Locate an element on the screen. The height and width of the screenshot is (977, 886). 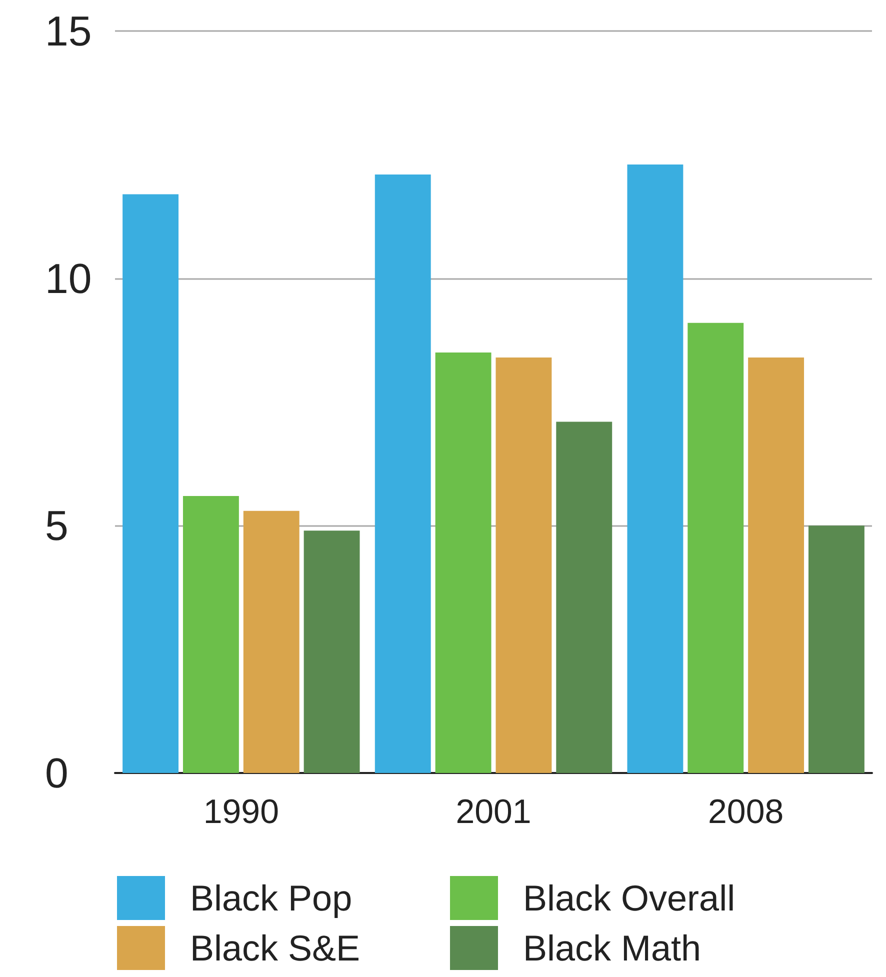
legend-label: Black Overall is located at coordinates (629, 898).